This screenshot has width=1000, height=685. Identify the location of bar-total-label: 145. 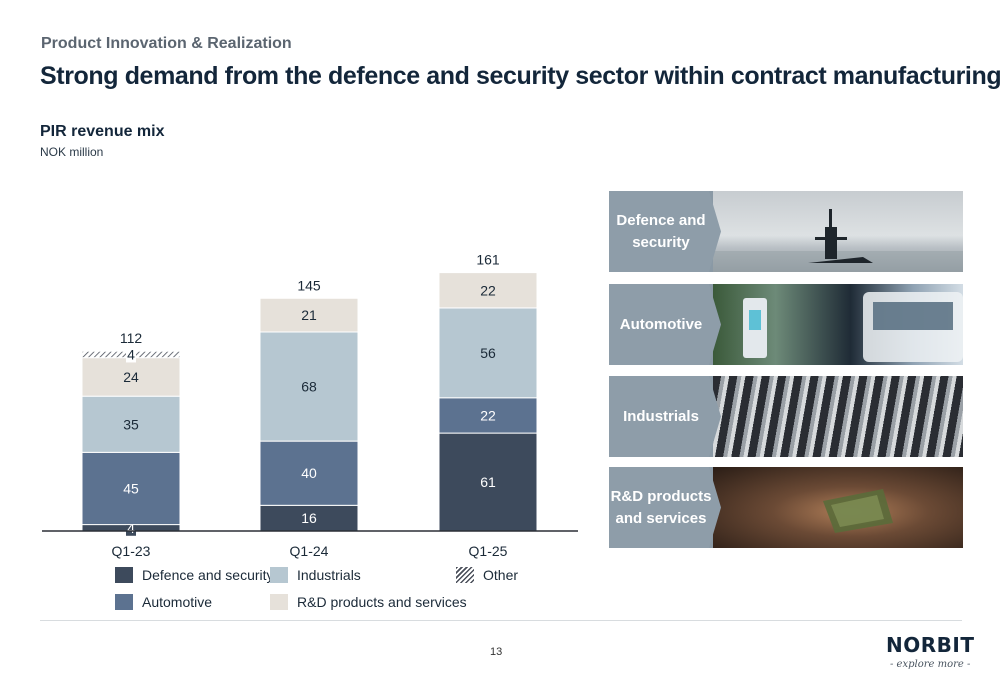
(309, 285).